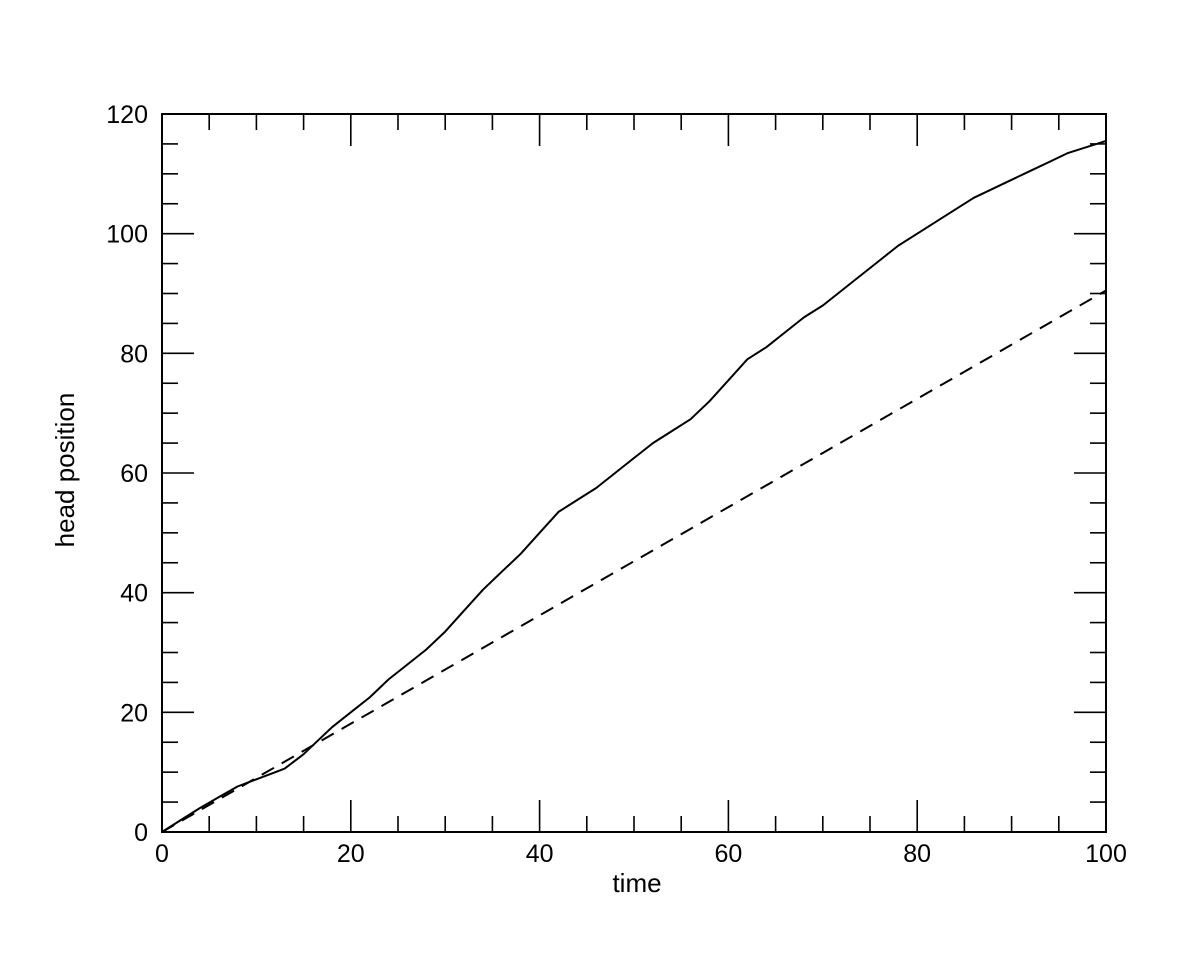 The height and width of the screenshot is (960, 1200). What do you see at coordinates (141, 833) in the screenshot?
I see `y-tick-label: 0` at bounding box center [141, 833].